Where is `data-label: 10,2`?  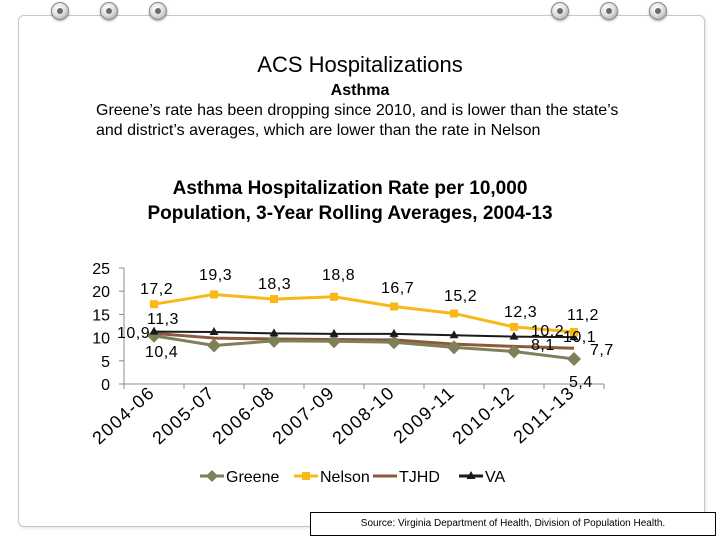 data-label: 10,2 is located at coordinates (547, 331).